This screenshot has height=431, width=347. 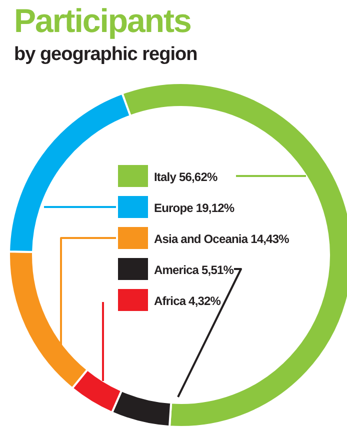 I want to click on chart-subtitle: by geographic region, so click(x=106, y=55).